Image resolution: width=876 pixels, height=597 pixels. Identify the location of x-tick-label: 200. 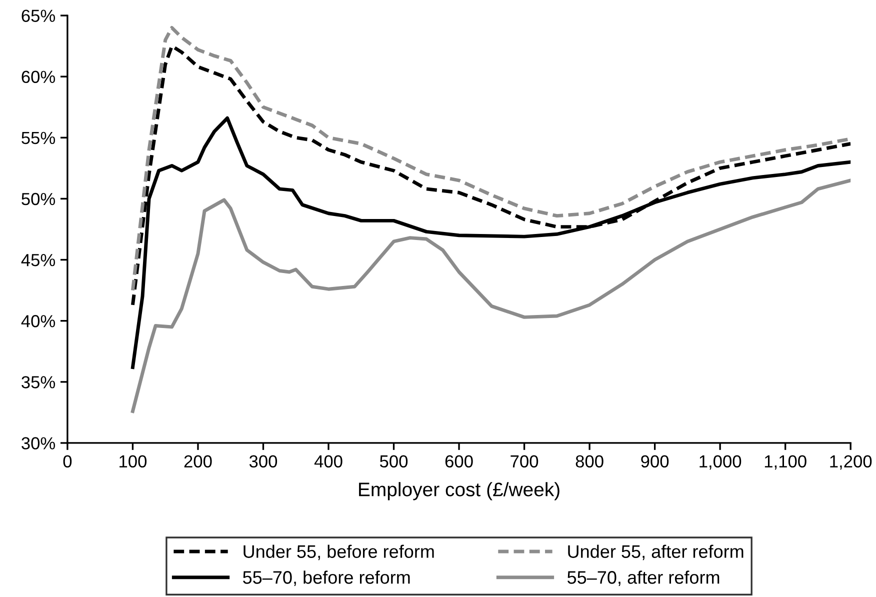
(198, 461).